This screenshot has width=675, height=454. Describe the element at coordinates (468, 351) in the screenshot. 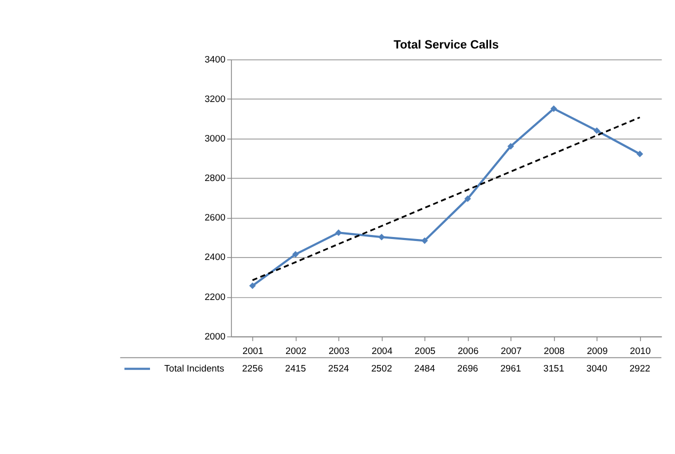

I see `x-tick-label: 2006` at that location.